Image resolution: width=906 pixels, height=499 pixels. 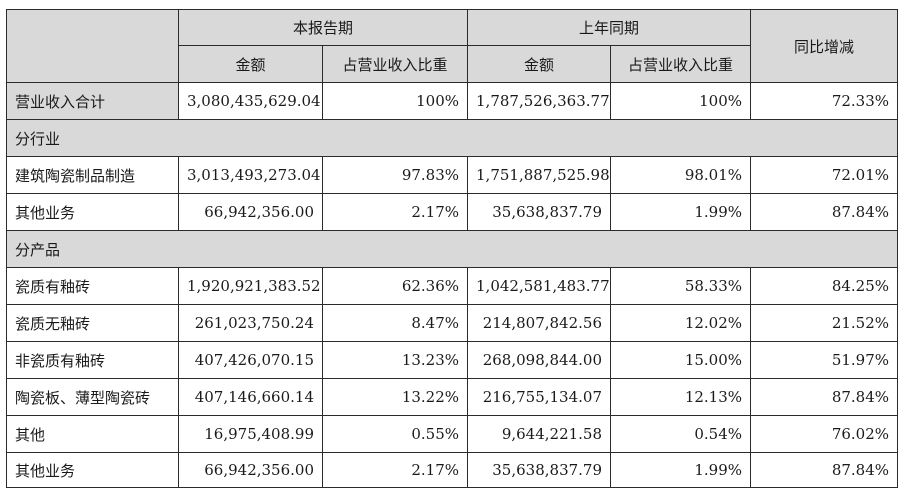 I want to click on current-amount: 407,146,660.14, so click(x=250, y=397).